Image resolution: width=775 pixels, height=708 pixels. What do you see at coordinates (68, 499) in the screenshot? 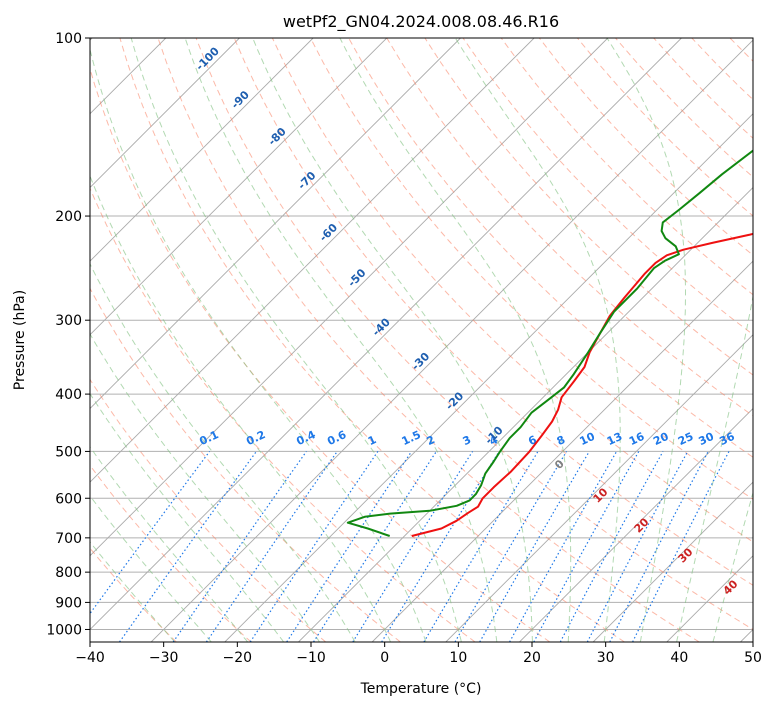
I see `y-tick-label: 600` at bounding box center [68, 499].